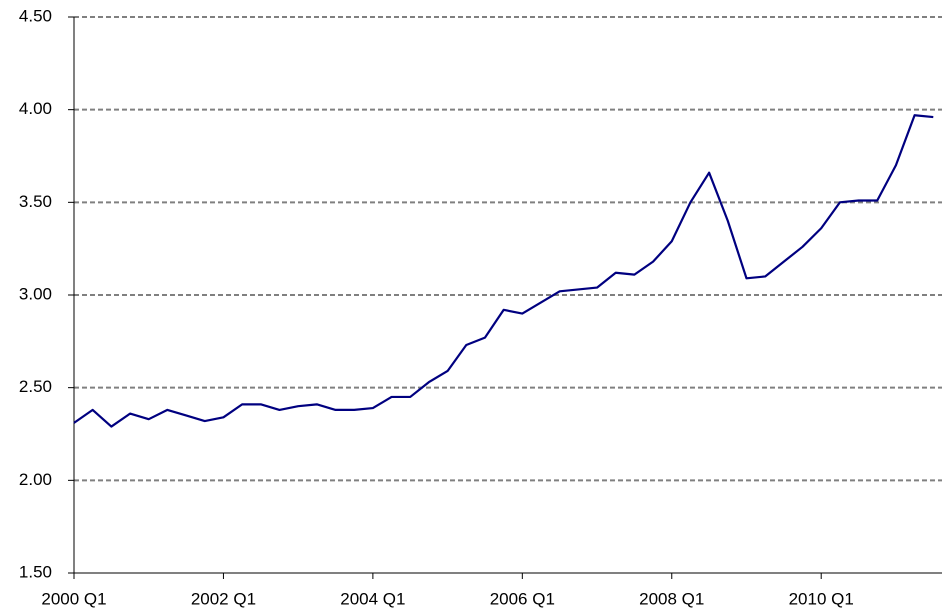 This screenshot has width=942, height=614. What do you see at coordinates (671, 598) in the screenshot?
I see `x-tick-label: 2008 Q1` at bounding box center [671, 598].